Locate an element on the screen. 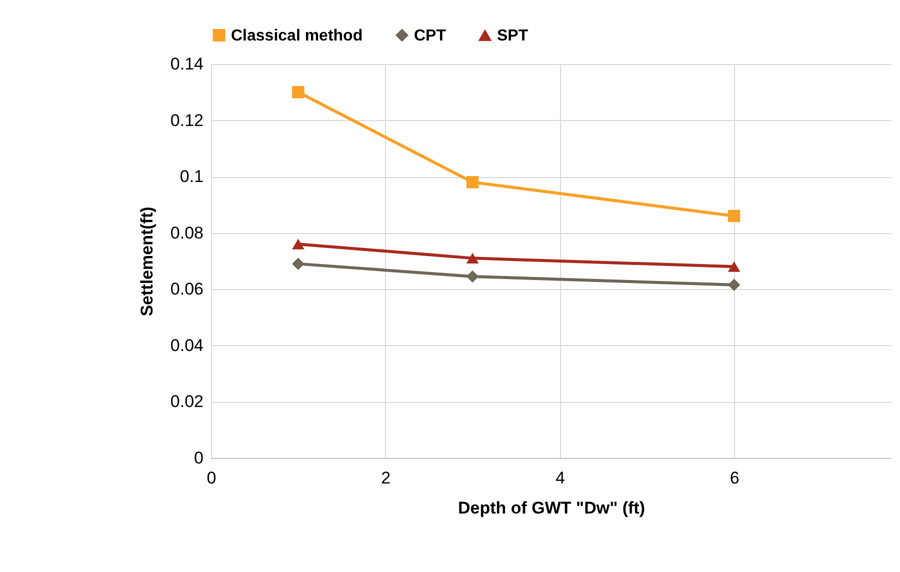 This screenshot has height=572, width=900. y-tick-label: 0.06 is located at coordinates (187, 289).